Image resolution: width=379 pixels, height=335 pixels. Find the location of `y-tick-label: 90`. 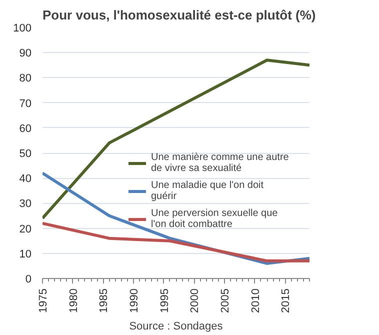

y-tick-label: 90 is located at coordinates (25, 54).